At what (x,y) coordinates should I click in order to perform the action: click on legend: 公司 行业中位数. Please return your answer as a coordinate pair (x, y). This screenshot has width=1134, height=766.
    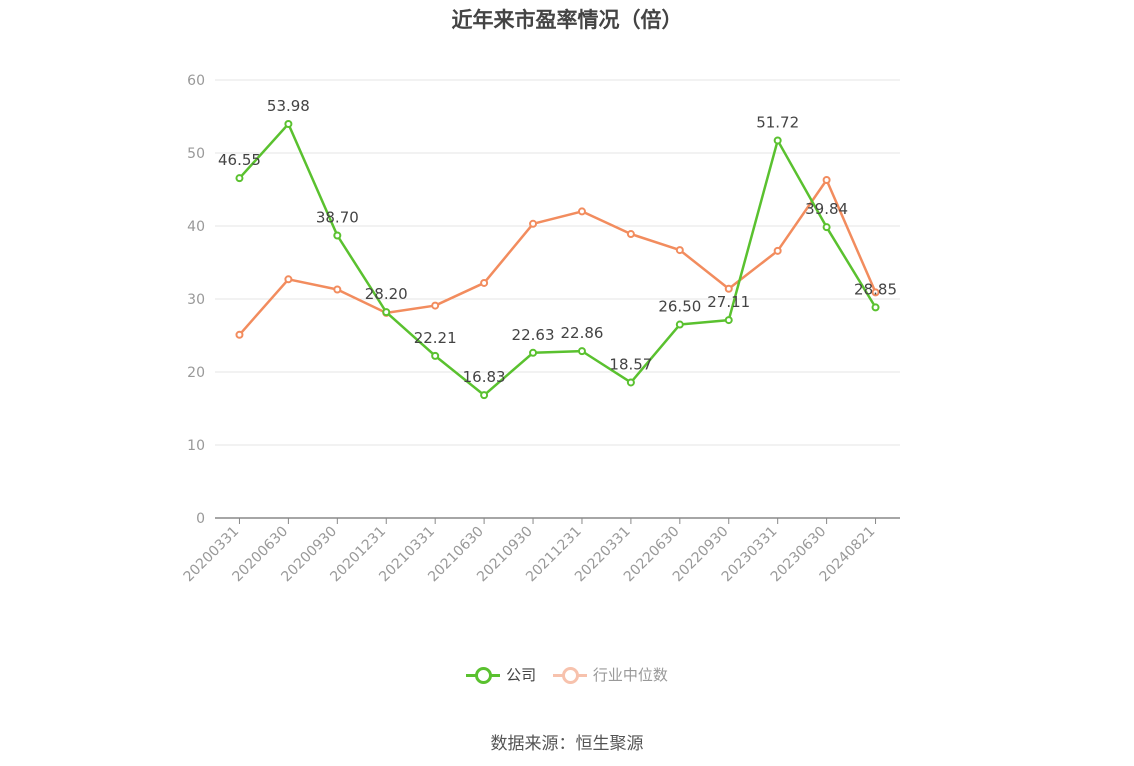
    Looking at the image, I should click on (567, 675).